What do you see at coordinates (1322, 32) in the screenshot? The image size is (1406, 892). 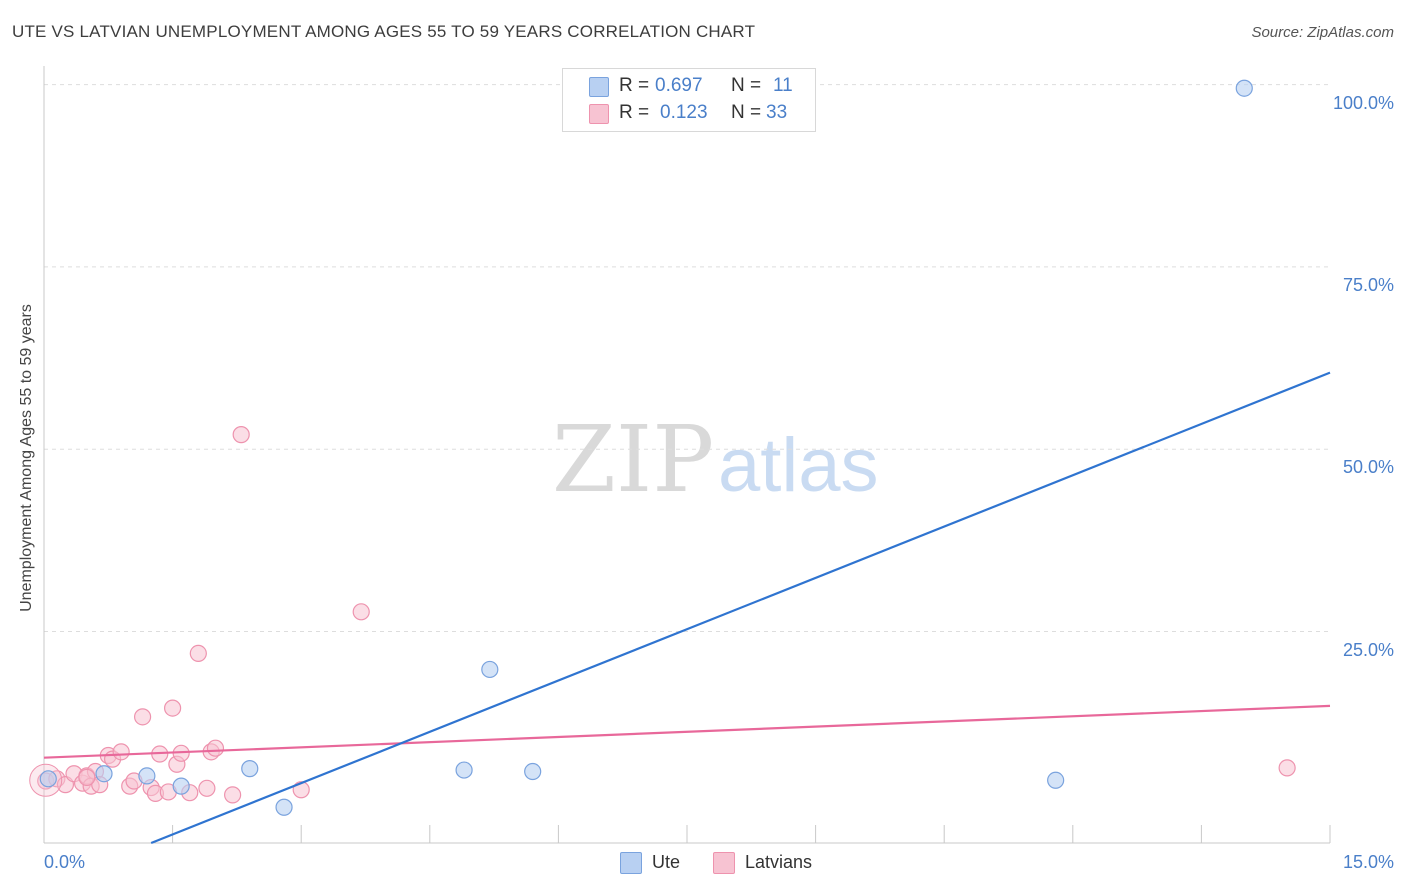 I see `source-label: Source: ZipAtlas.com` at bounding box center [1322, 32].